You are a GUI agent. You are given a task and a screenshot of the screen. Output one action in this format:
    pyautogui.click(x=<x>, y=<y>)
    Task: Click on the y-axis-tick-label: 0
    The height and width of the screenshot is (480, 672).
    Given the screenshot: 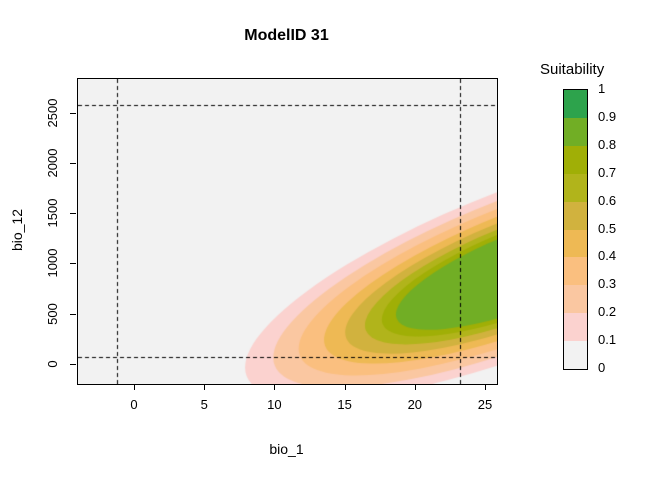 What is the action you would take?
    pyautogui.click(x=52, y=364)
    